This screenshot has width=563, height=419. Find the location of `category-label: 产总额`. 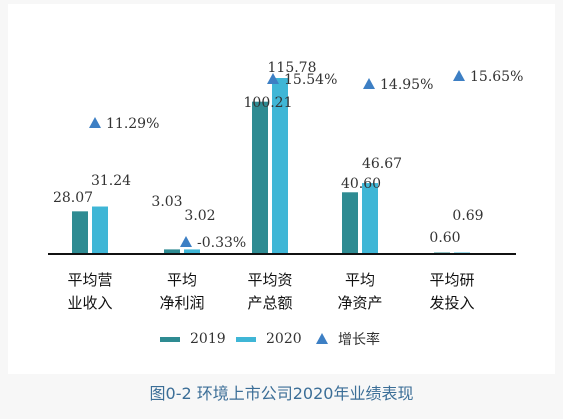

category-label: 产总额 is located at coordinates (269, 303).